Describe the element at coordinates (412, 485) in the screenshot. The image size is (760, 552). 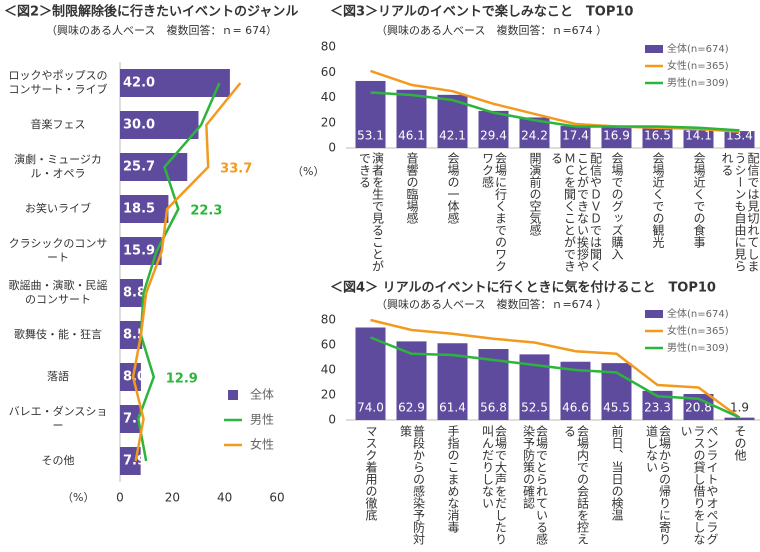
I see `x-tick-label: 普段からの感染予防対策` at that location.